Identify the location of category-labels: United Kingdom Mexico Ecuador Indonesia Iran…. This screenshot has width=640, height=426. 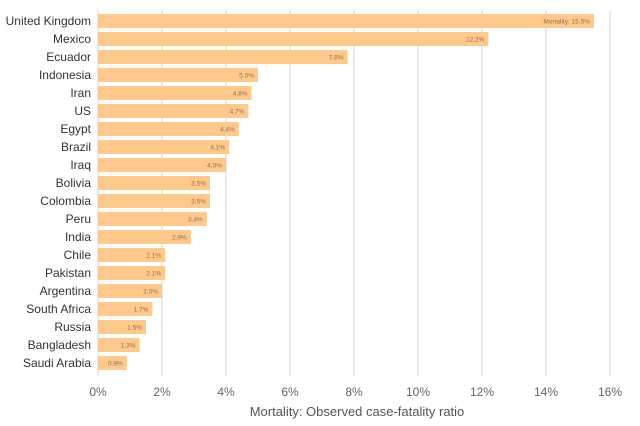
(49, 192).